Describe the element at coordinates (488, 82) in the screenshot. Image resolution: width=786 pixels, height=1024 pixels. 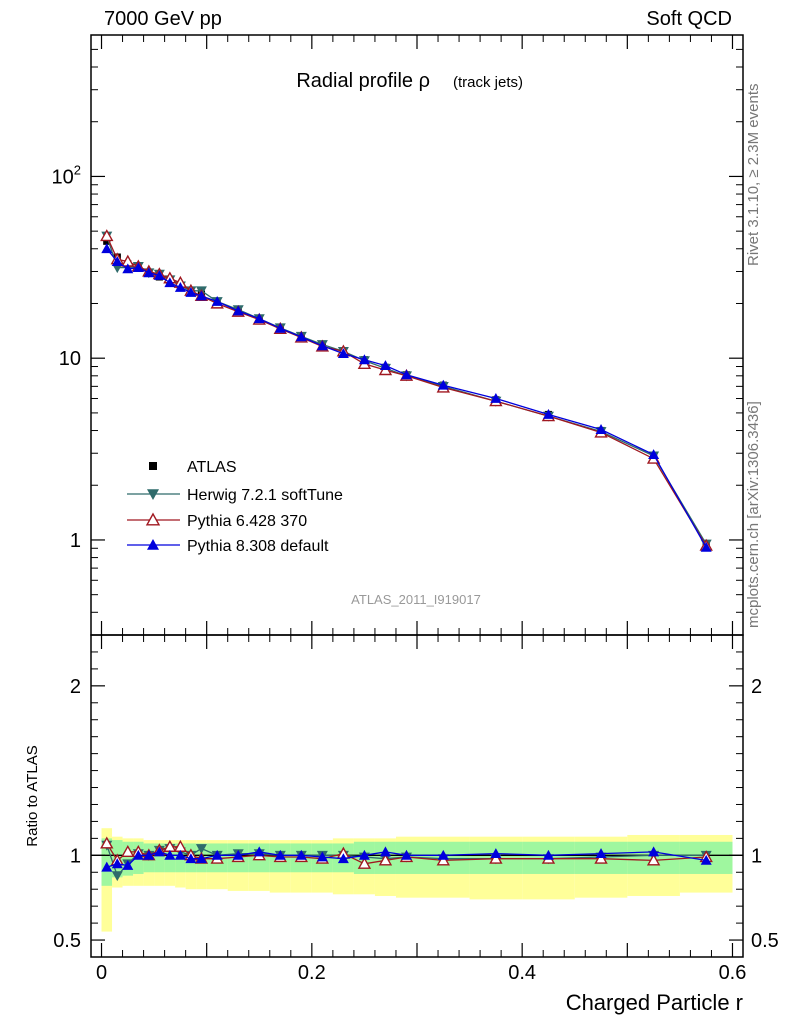
I see `main-title-suffix: (track jets)` at that location.